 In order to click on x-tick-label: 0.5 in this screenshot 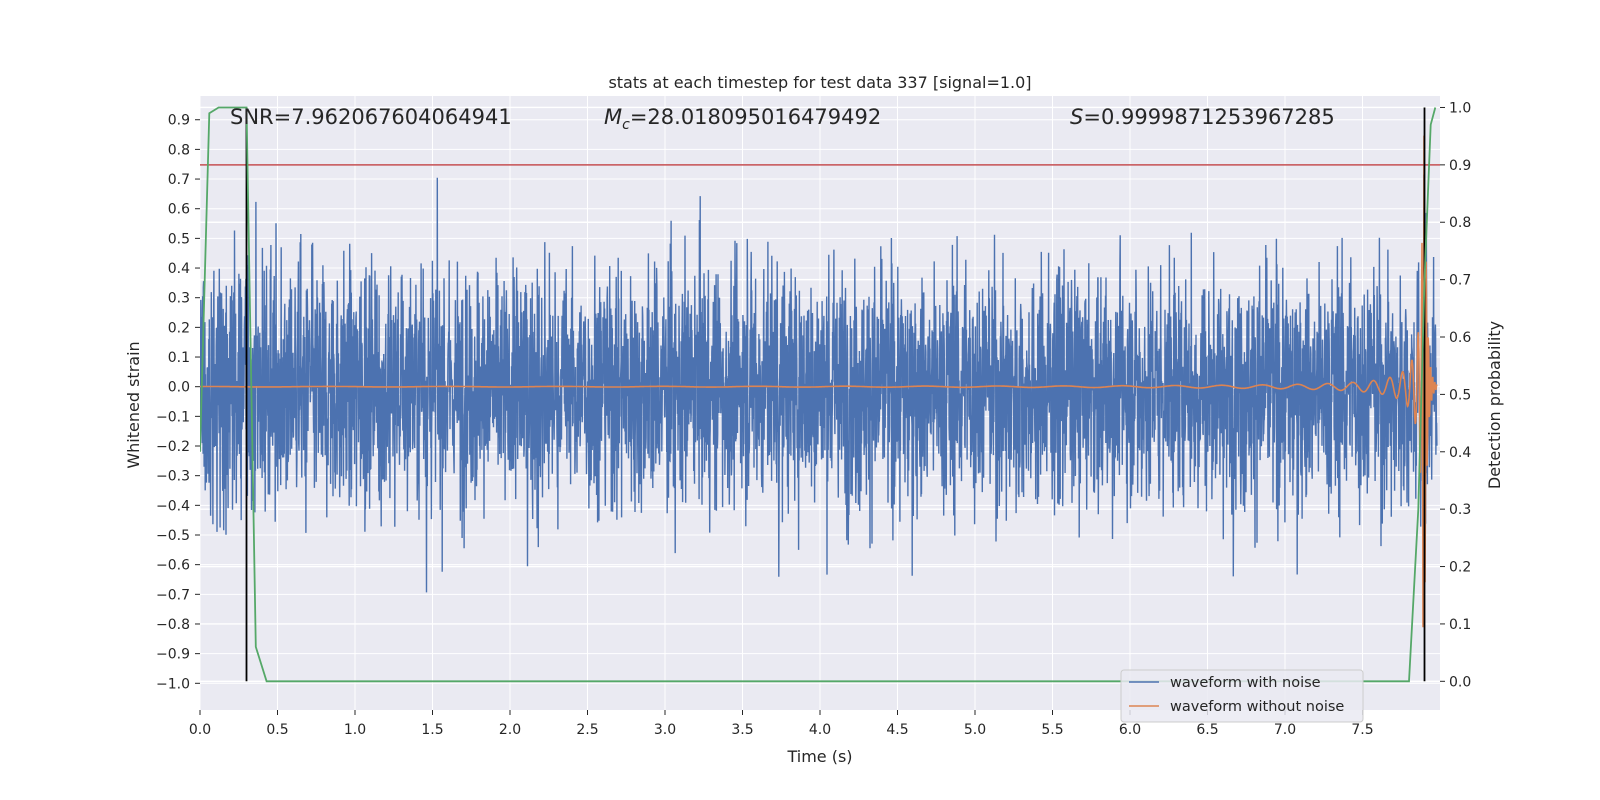, I will do `click(277, 730)`.